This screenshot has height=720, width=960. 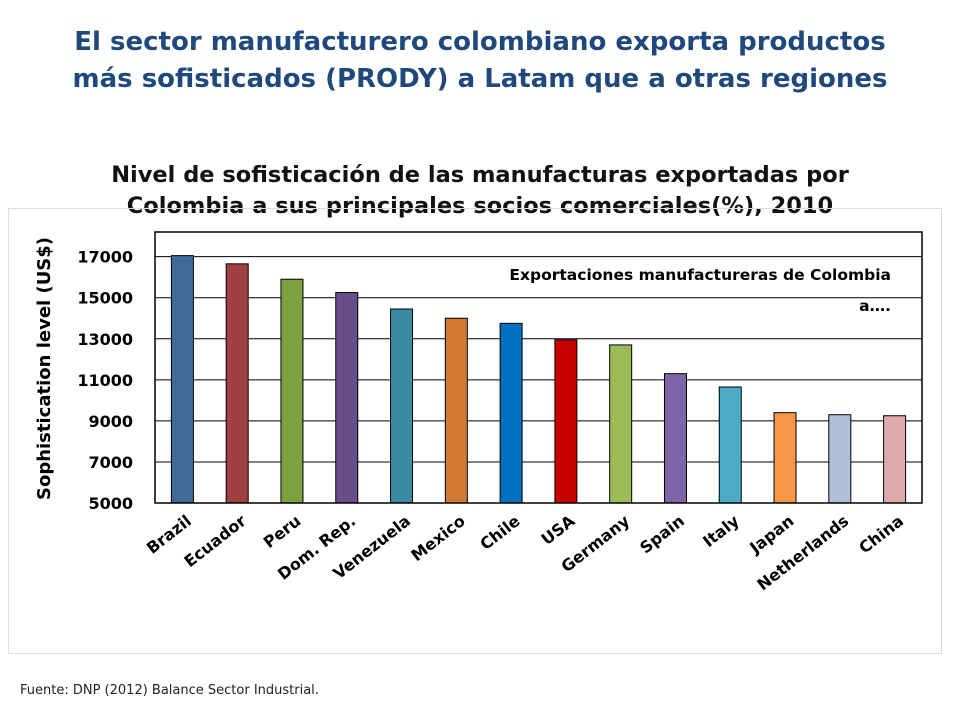 What do you see at coordinates (566, 421) in the screenshot?
I see `bar-usa` at bounding box center [566, 421].